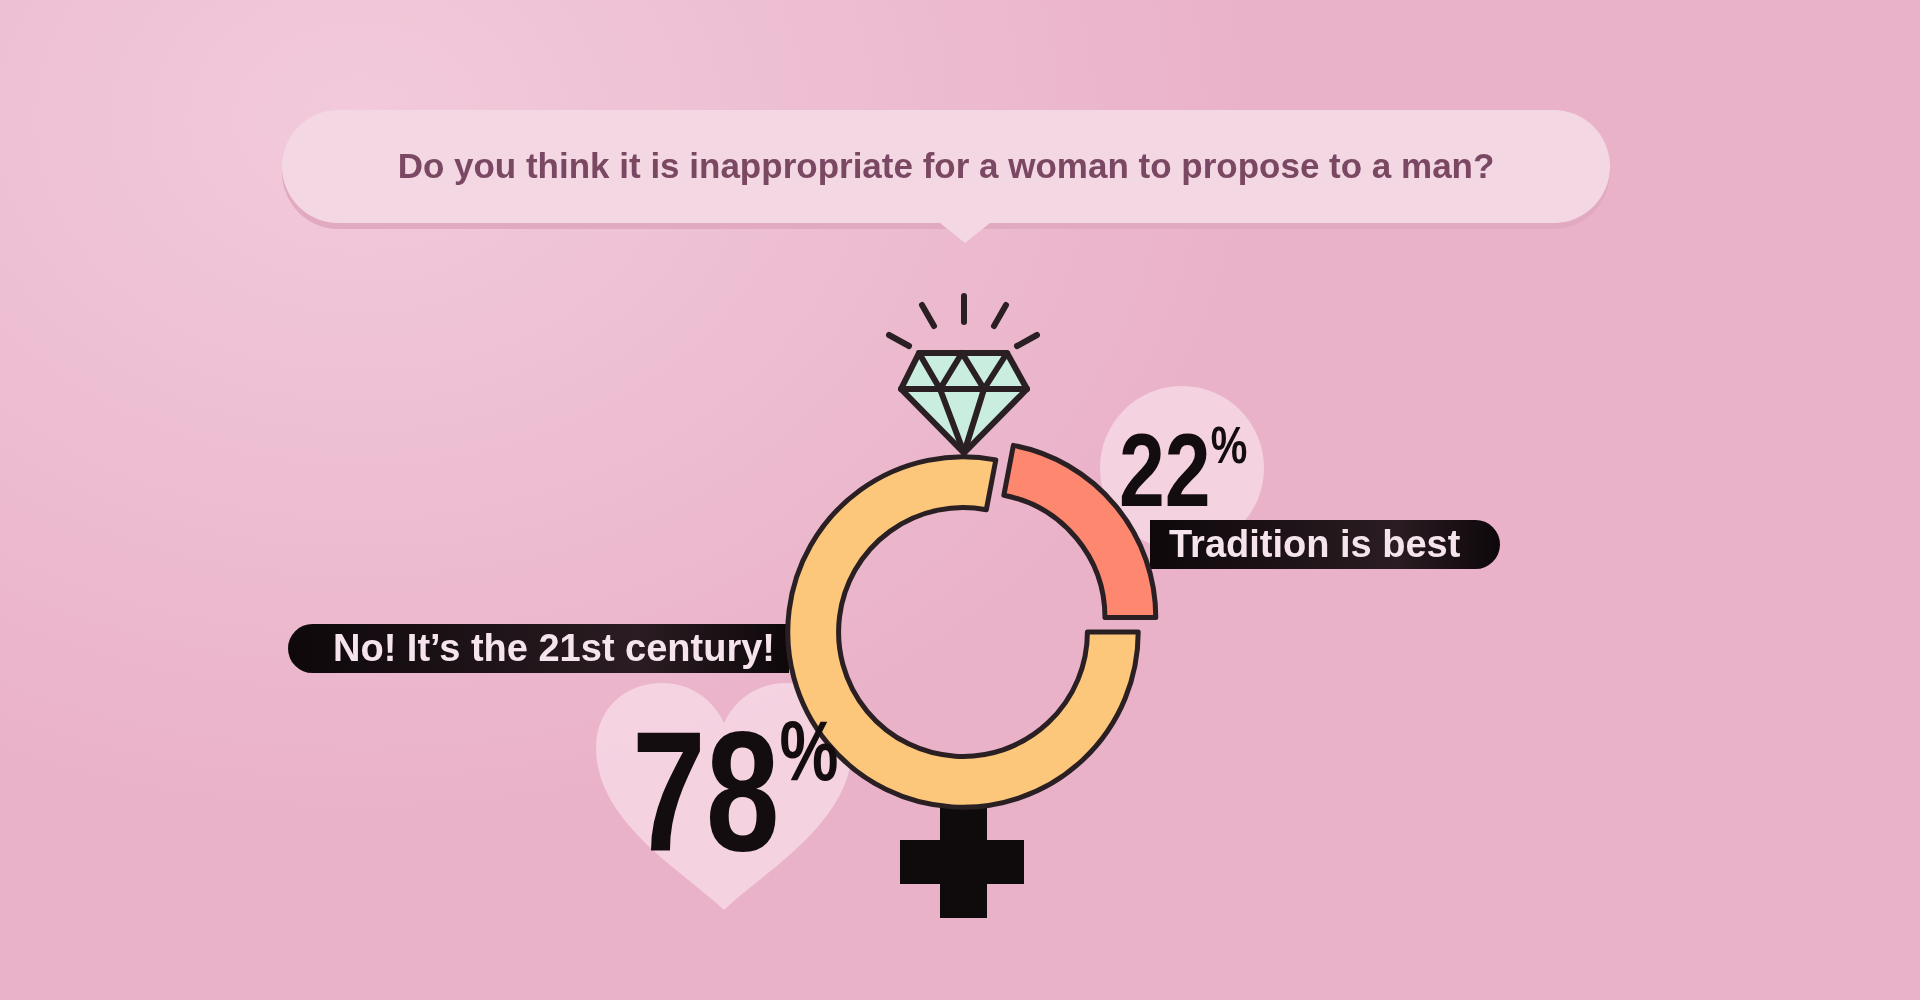  I want to click on slice-label: No! It’s the 21st century!, so click(554, 648).